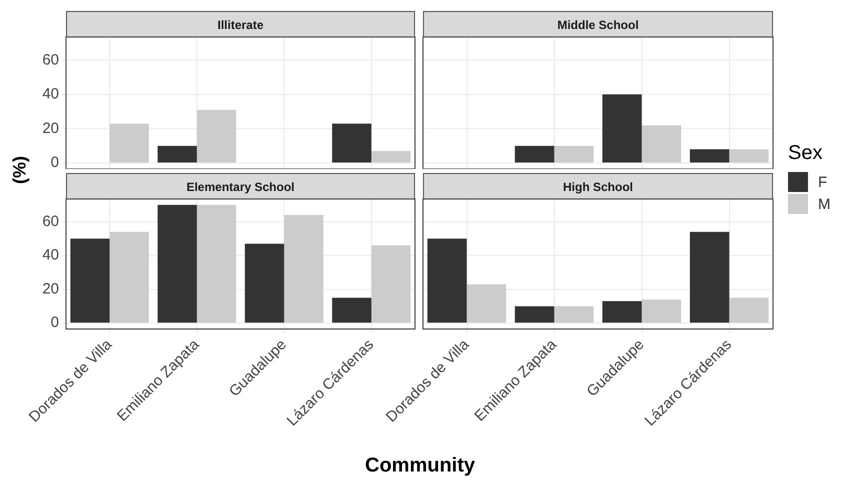 Image resolution: width=844 pixels, height=483 pixels. What do you see at coordinates (20, 170) in the screenshot?
I see `y-axis-title: (%)` at bounding box center [20, 170].